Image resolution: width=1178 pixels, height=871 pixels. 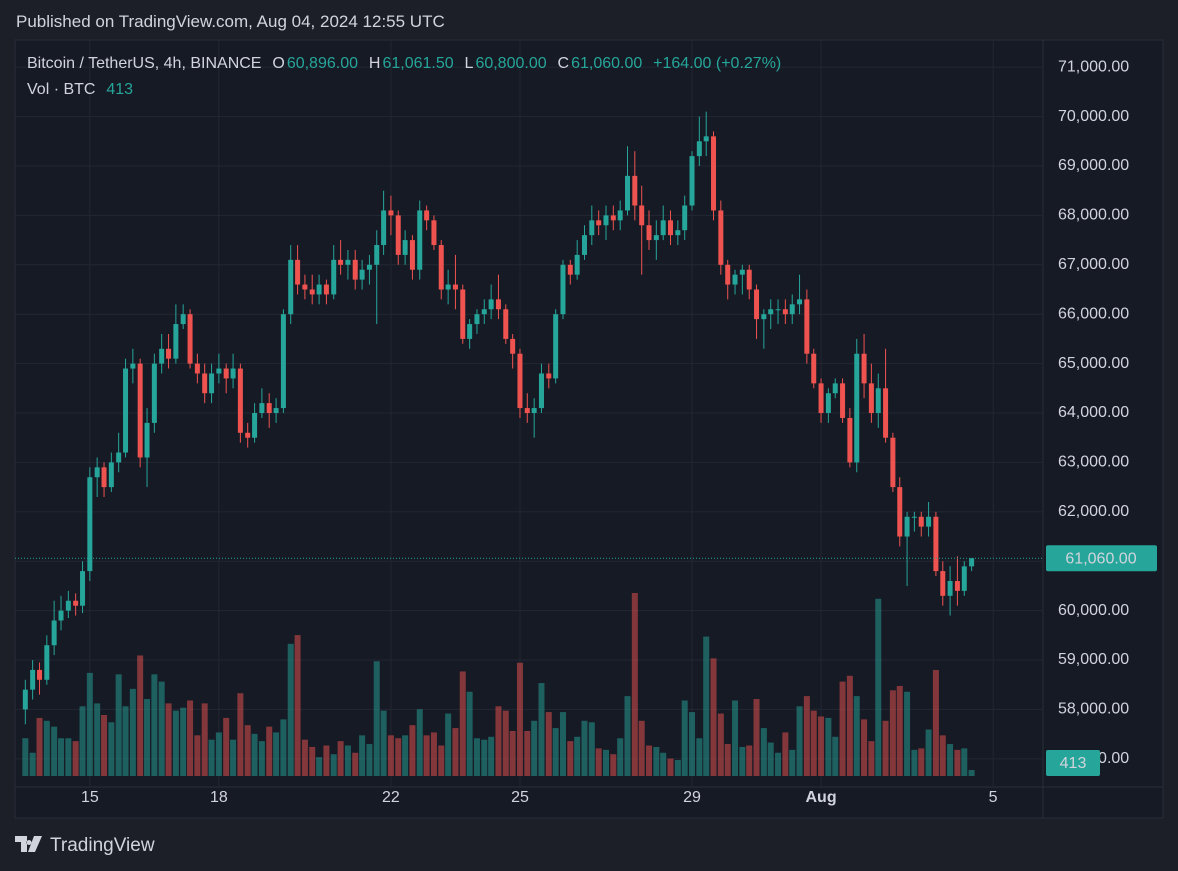 What do you see at coordinates (520, 797) in the screenshot?
I see `x-tick-label: 25` at bounding box center [520, 797].